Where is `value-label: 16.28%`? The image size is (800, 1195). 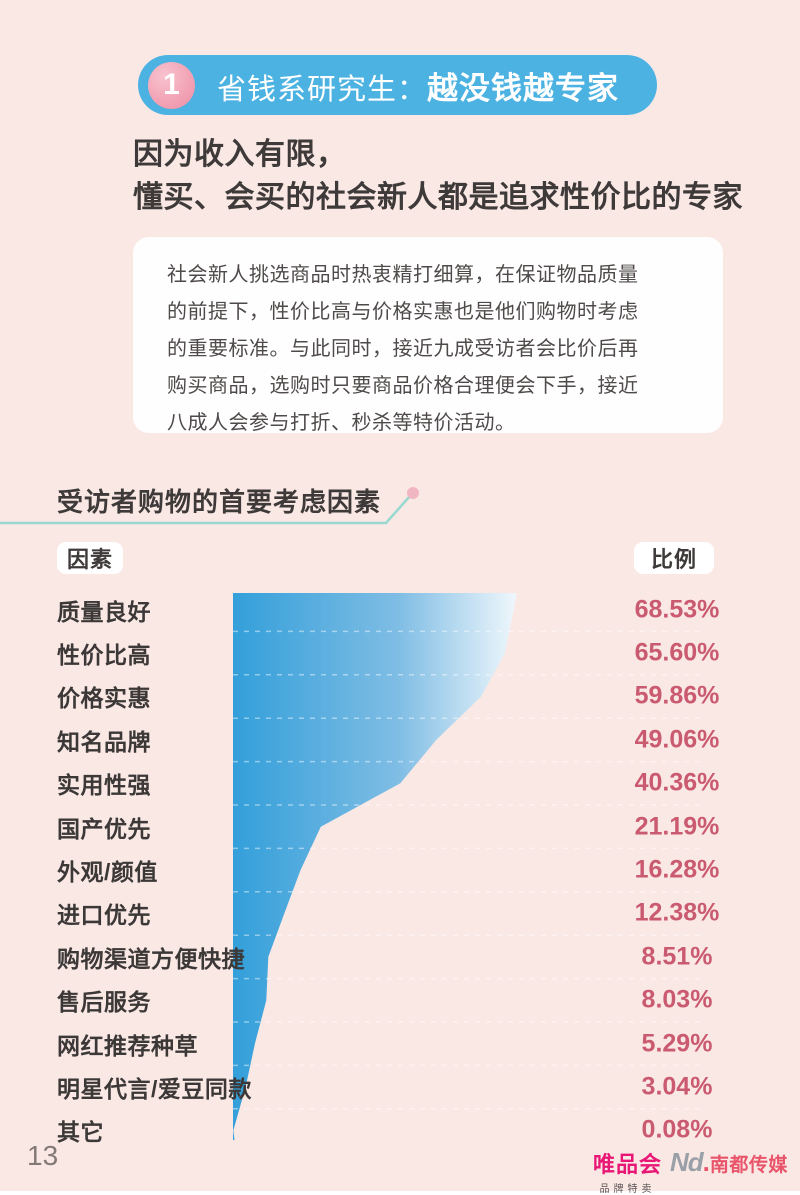
value-label: 16.28% is located at coordinates (677, 869).